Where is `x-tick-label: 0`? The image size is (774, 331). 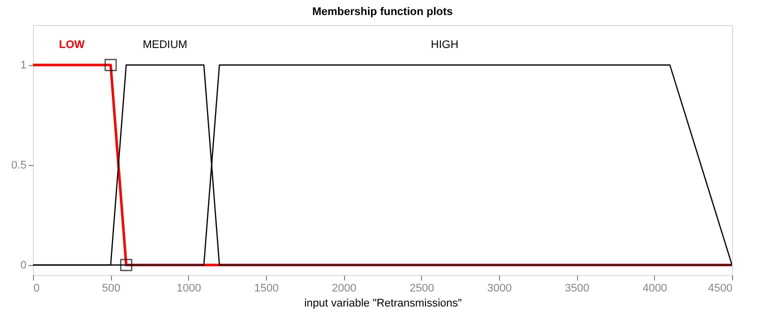
x-tick-label: 0 is located at coordinates (37, 288).